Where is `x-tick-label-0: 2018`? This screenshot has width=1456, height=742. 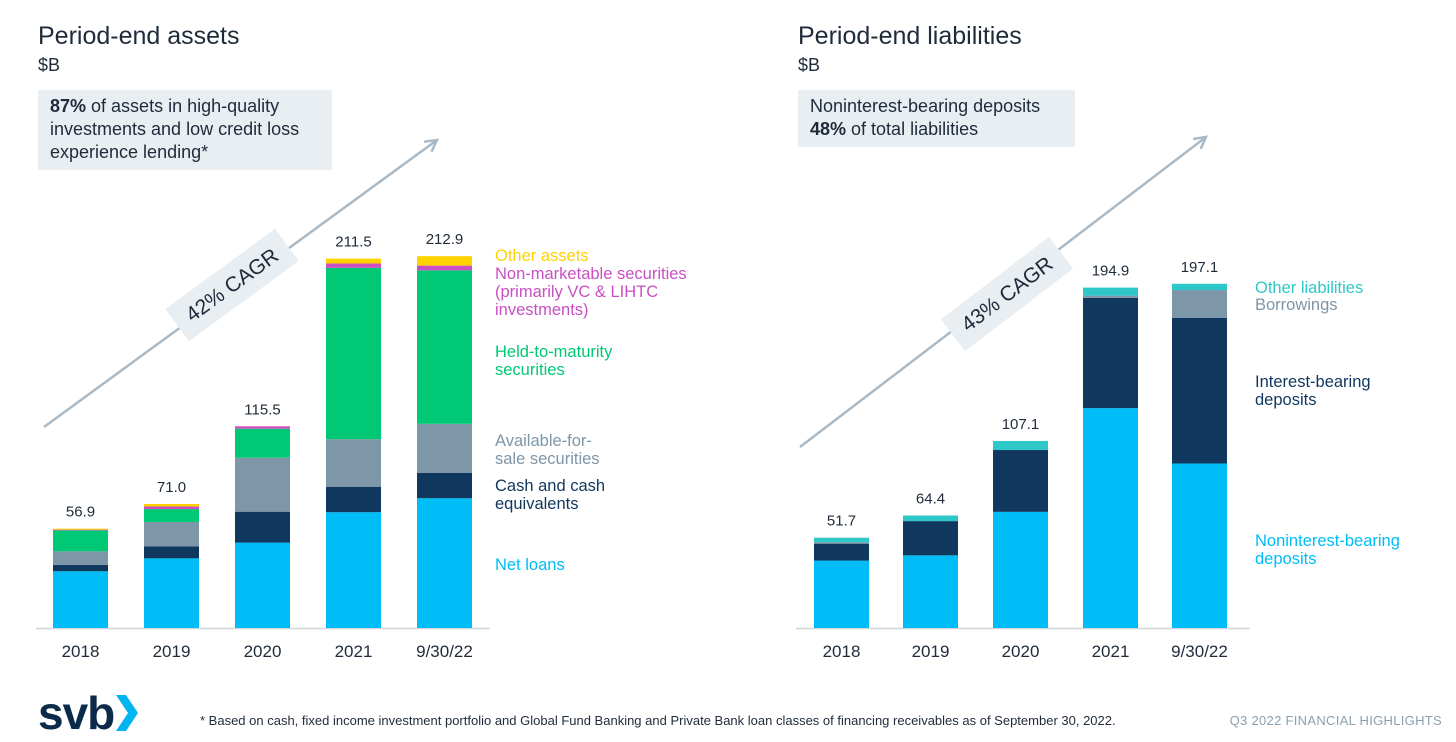
x-tick-label-0: 2018 is located at coordinates (81, 651).